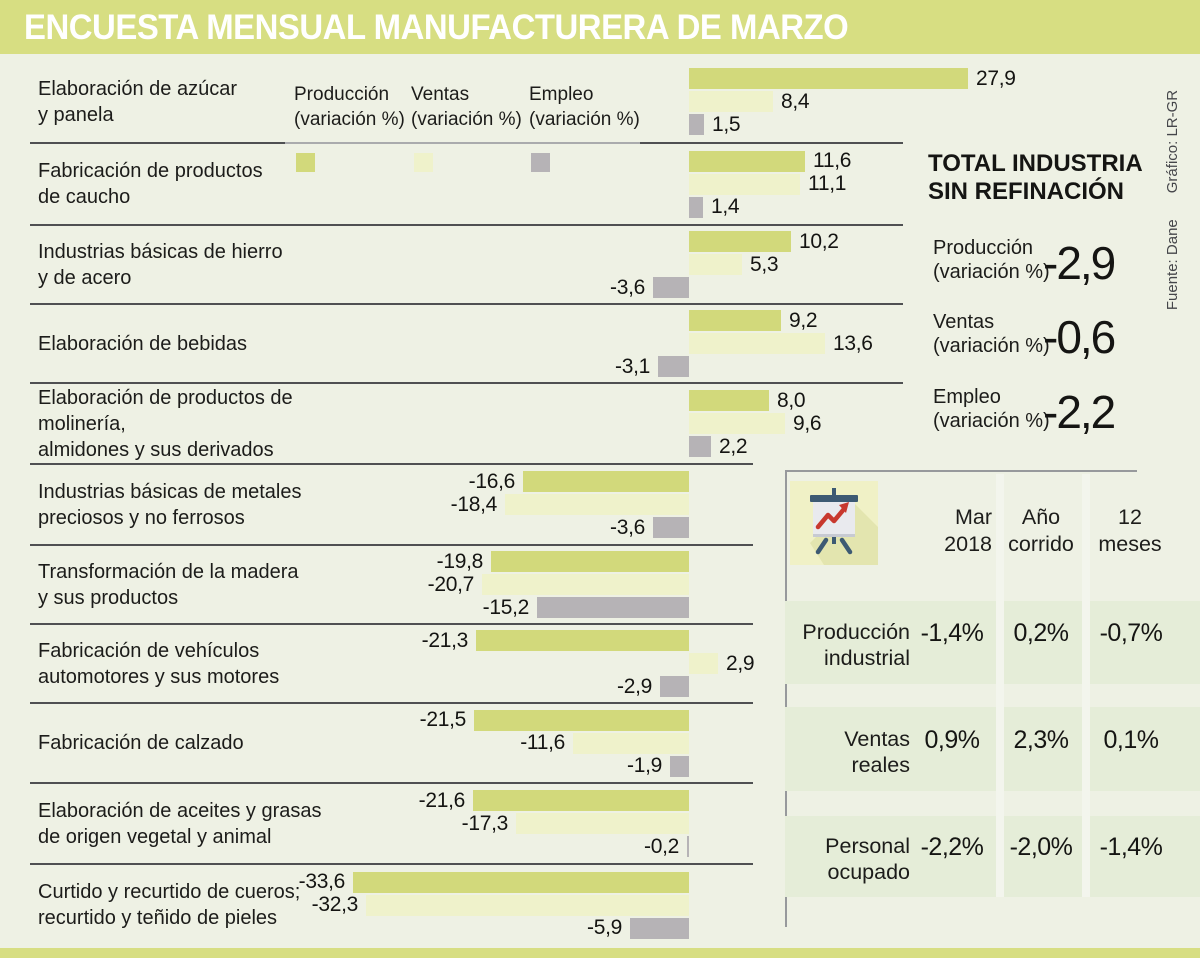  I want to click on chart-row-4: Elaboración de bebidas 9,2 13,6 -3,1, so click(455, 343).